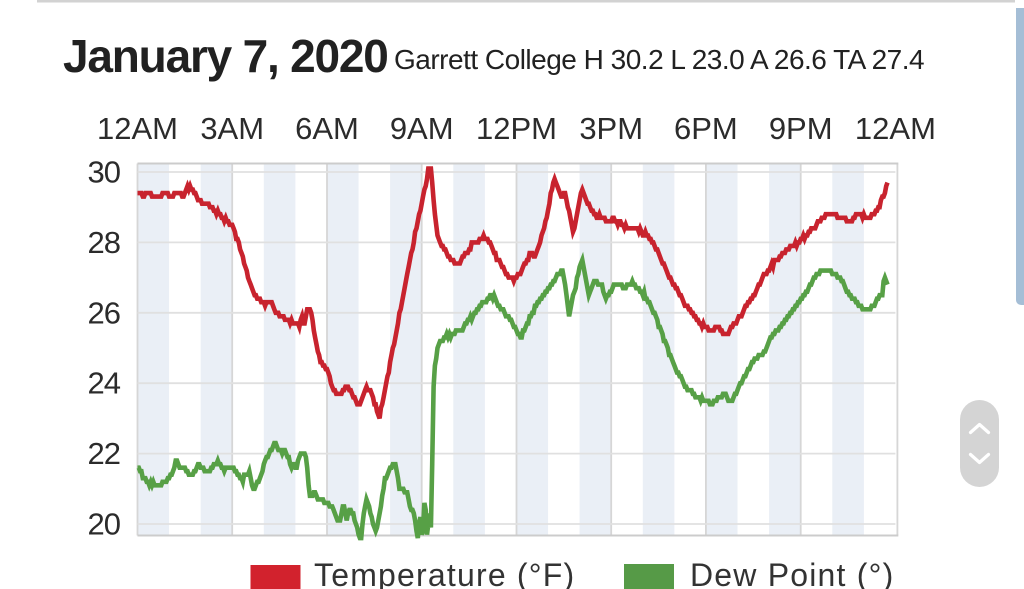  What do you see at coordinates (104, 242) in the screenshot?
I see `svg-text: 28` at bounding box center [104, 242].